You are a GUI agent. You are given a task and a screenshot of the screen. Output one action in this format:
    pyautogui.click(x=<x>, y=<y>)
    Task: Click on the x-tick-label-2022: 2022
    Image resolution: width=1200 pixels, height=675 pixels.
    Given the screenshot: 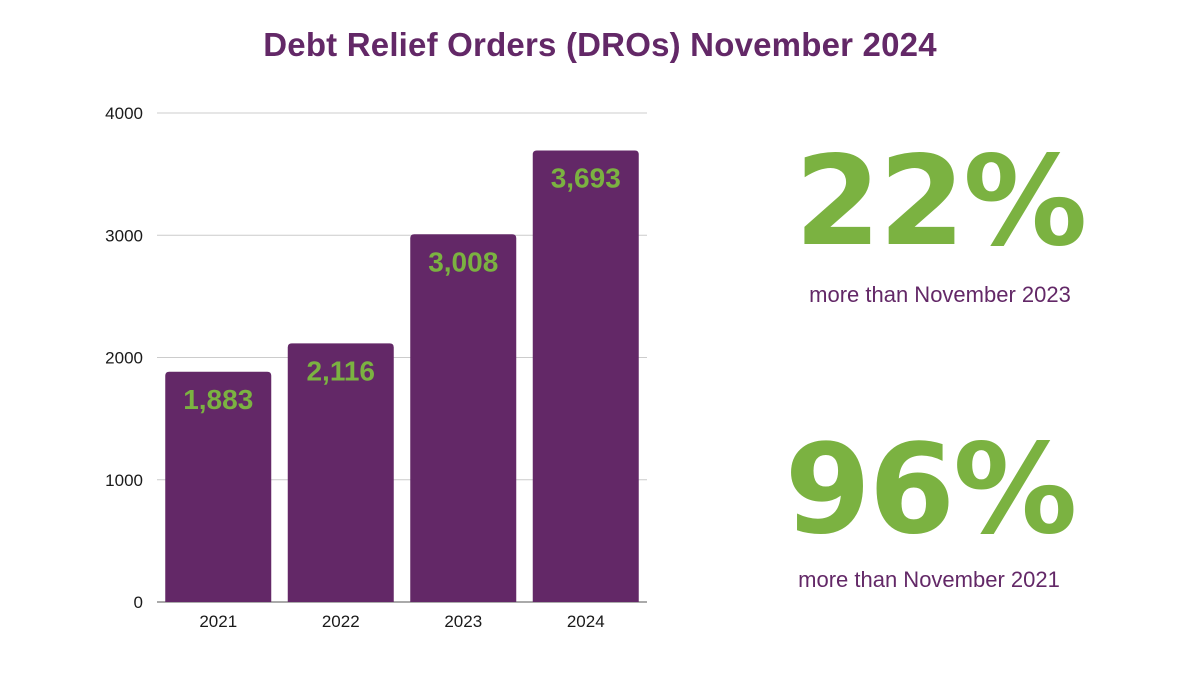 What is the action you would take?
    pyautogui.click(x=341, y=621)
    